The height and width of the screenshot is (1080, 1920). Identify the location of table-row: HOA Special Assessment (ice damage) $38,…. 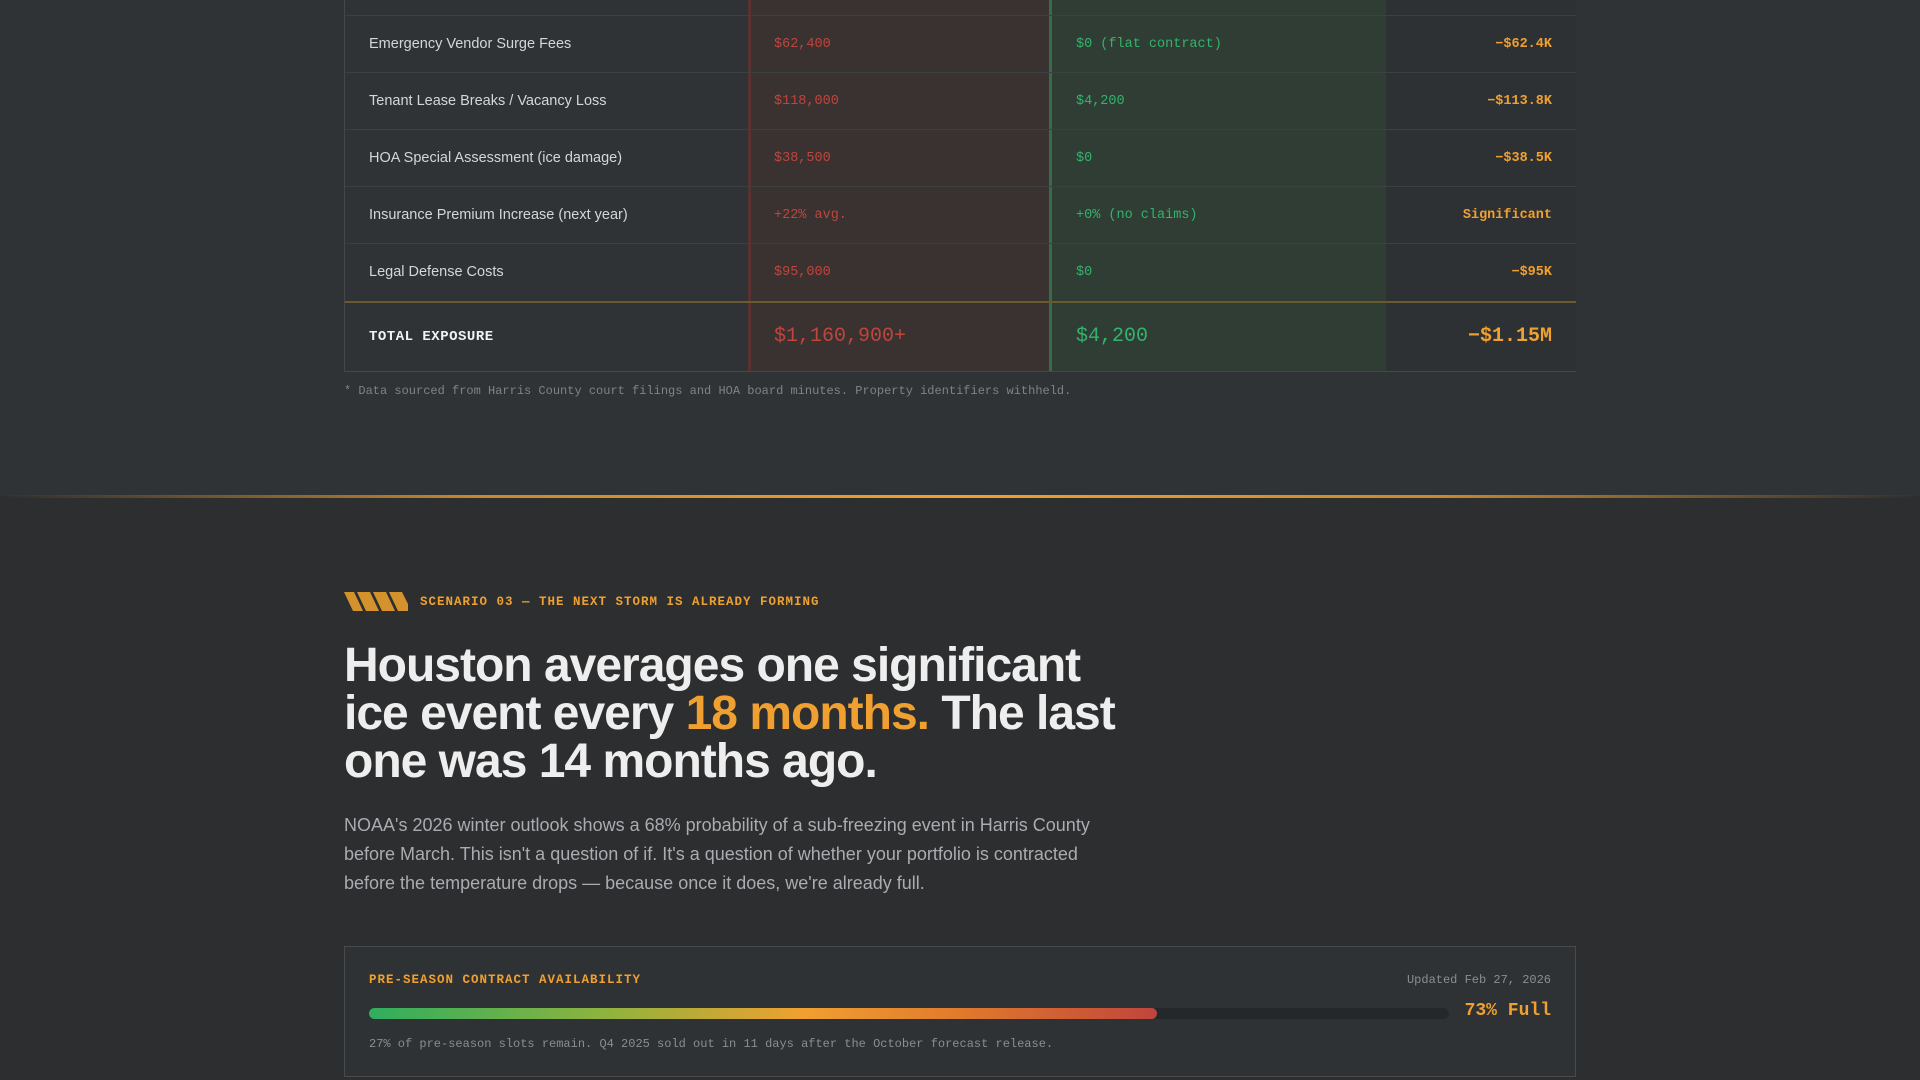
(960, 158).